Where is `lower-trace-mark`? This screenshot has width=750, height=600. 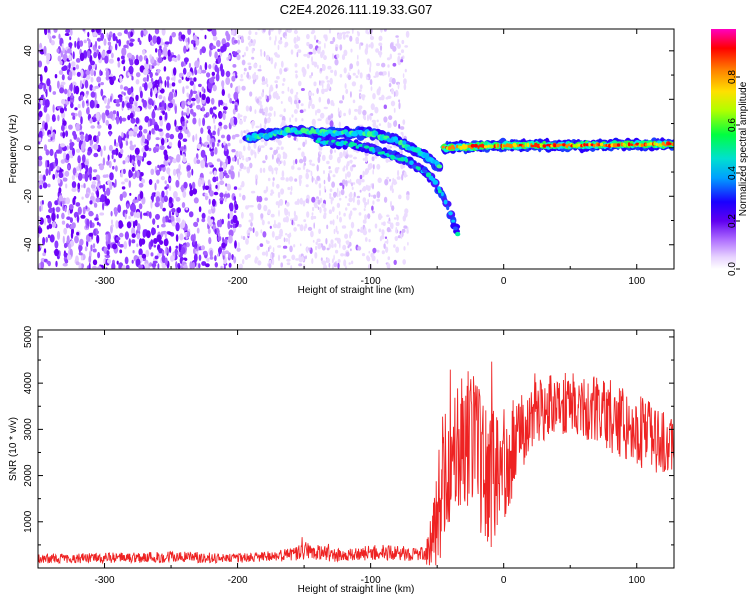 lower-trace-mark is located at coordinates (407, 160).